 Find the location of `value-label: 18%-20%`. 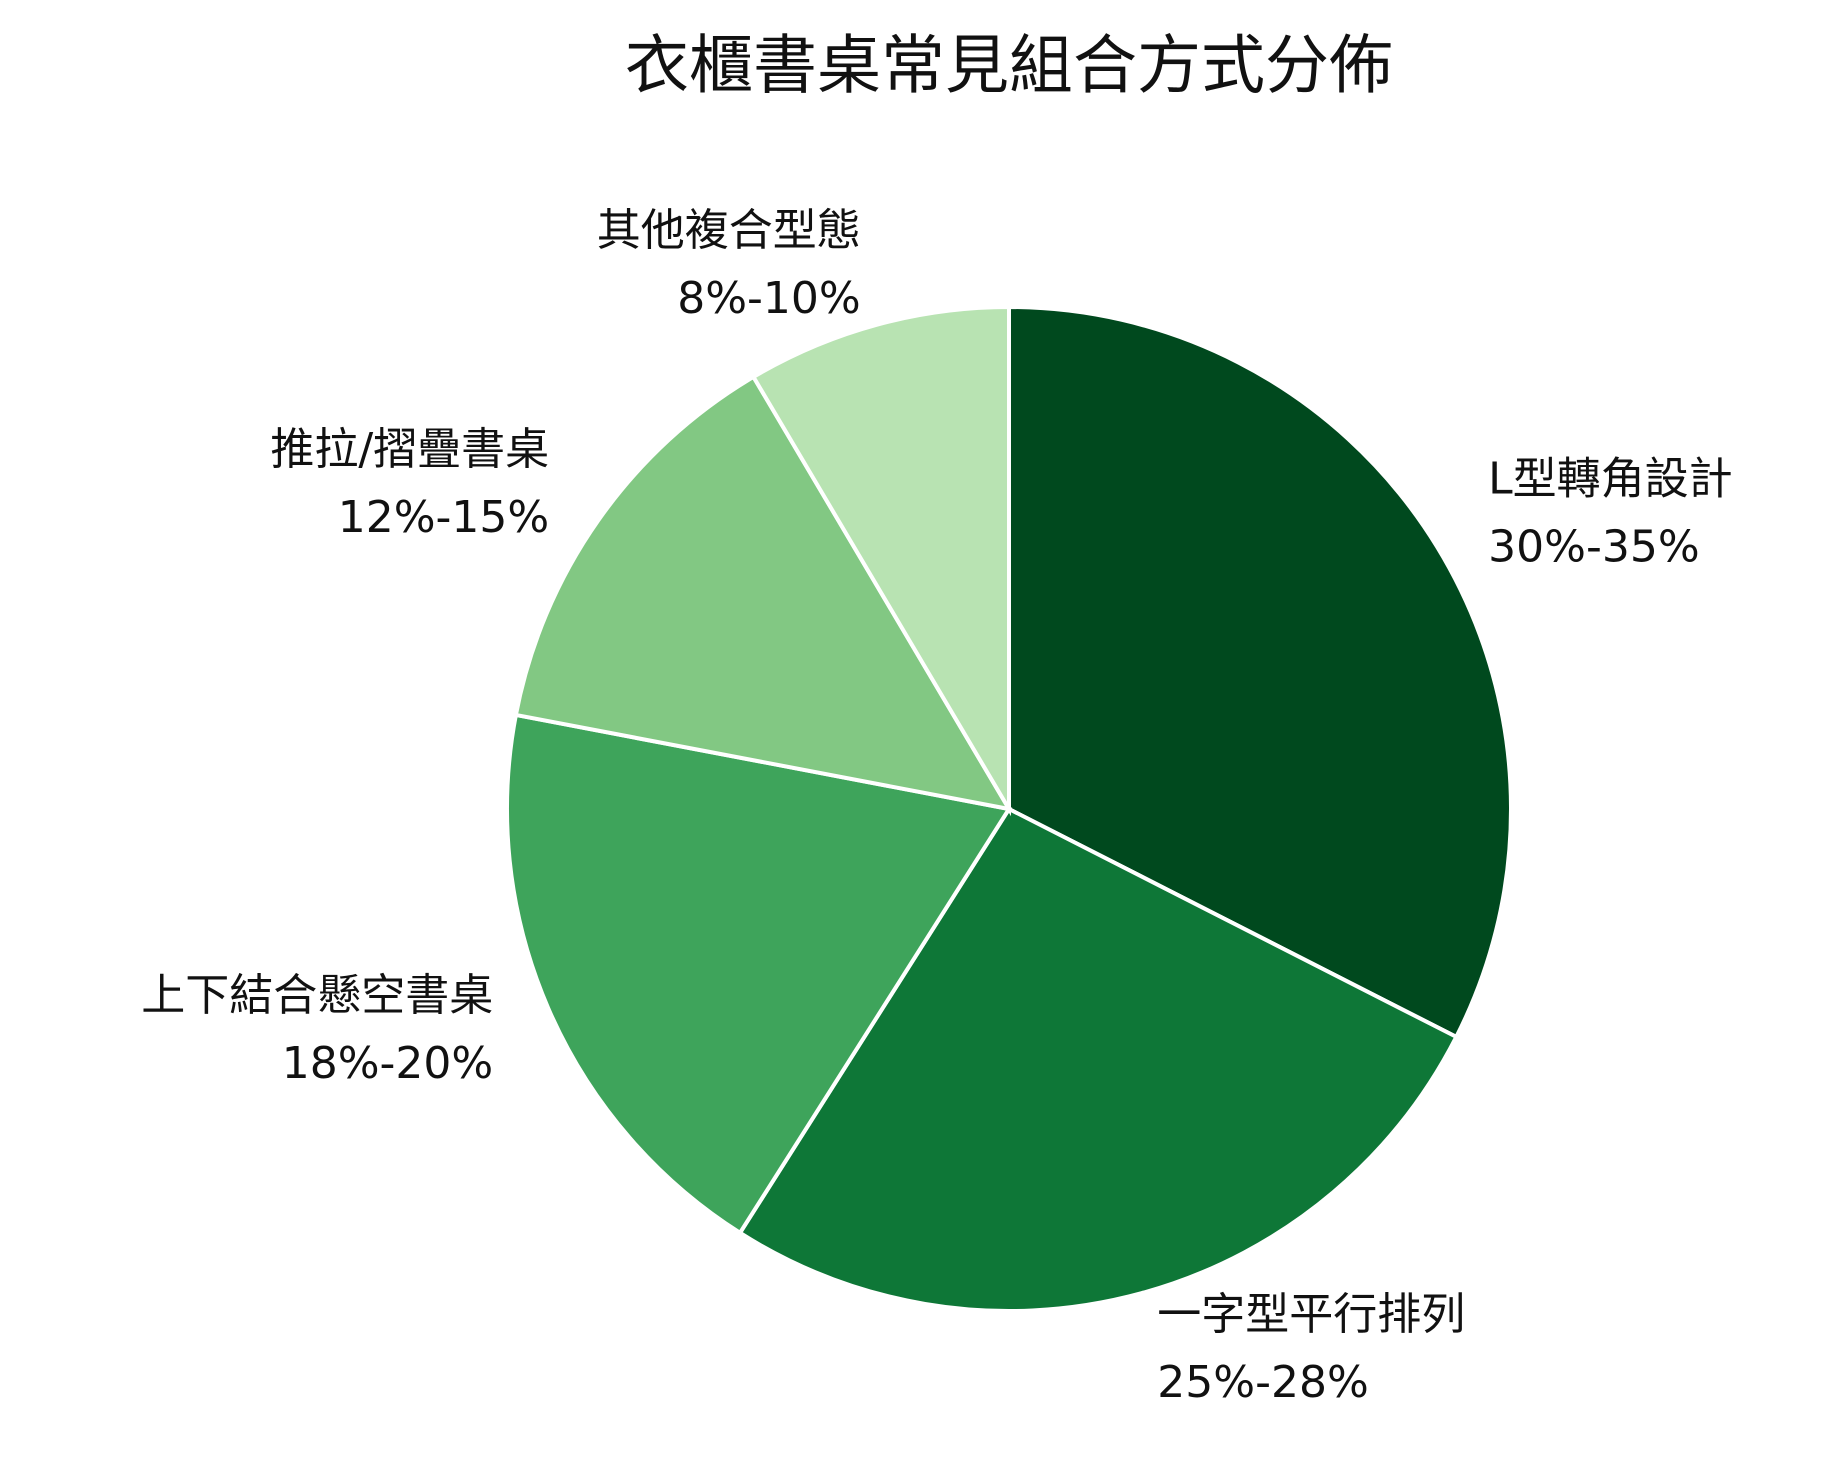

value-label: 18%-20% is located at coordinates (387, 1063).